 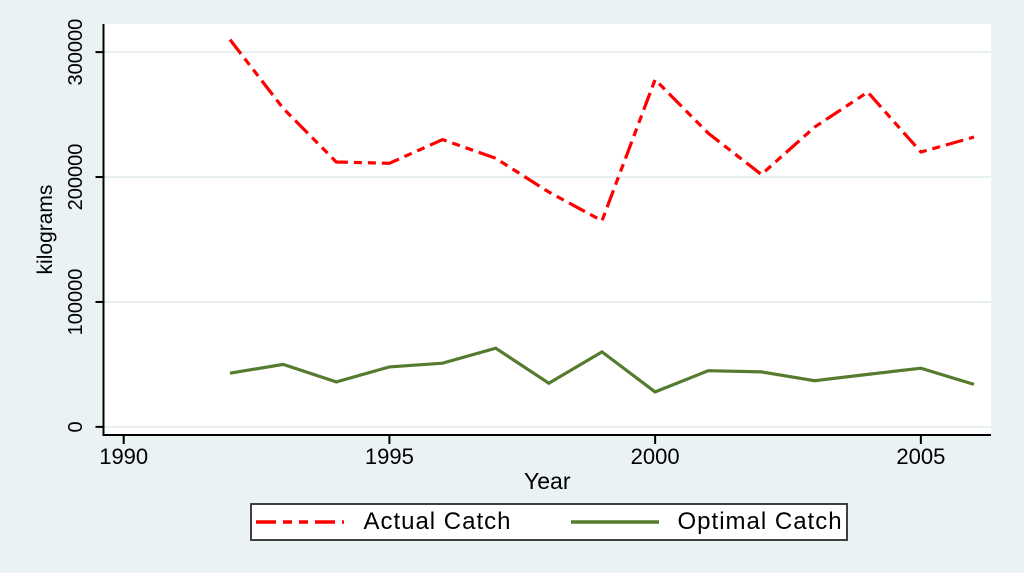 I want to click on chart-legend: Actual Catch Optimal Catch, so click(x=549, y=522).